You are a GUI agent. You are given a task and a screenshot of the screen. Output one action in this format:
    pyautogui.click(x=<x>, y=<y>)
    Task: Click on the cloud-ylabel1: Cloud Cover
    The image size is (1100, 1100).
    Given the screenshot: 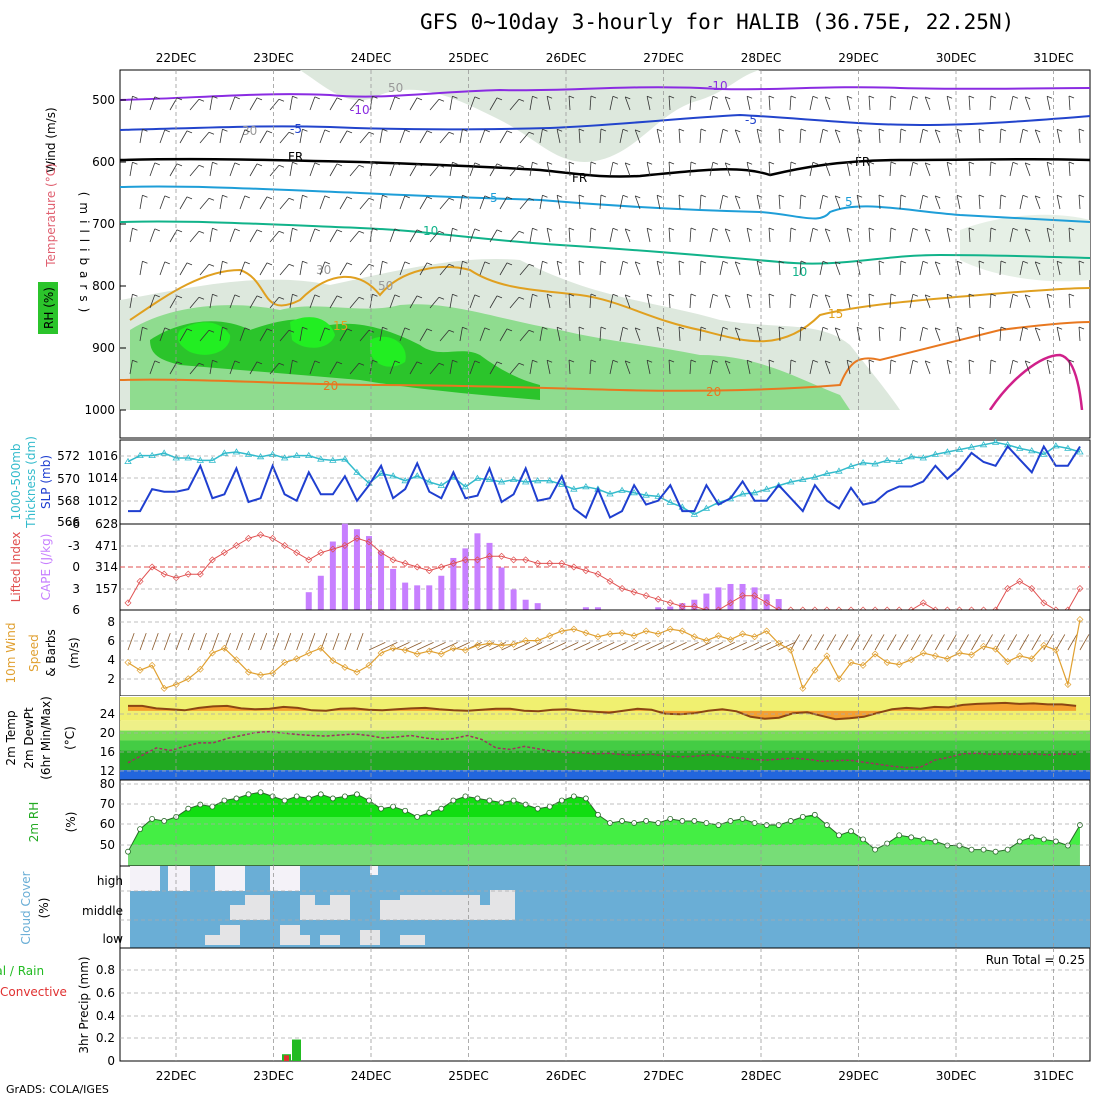 What is the action you would take?
    pyautogui.click(x=26, y=907)
    